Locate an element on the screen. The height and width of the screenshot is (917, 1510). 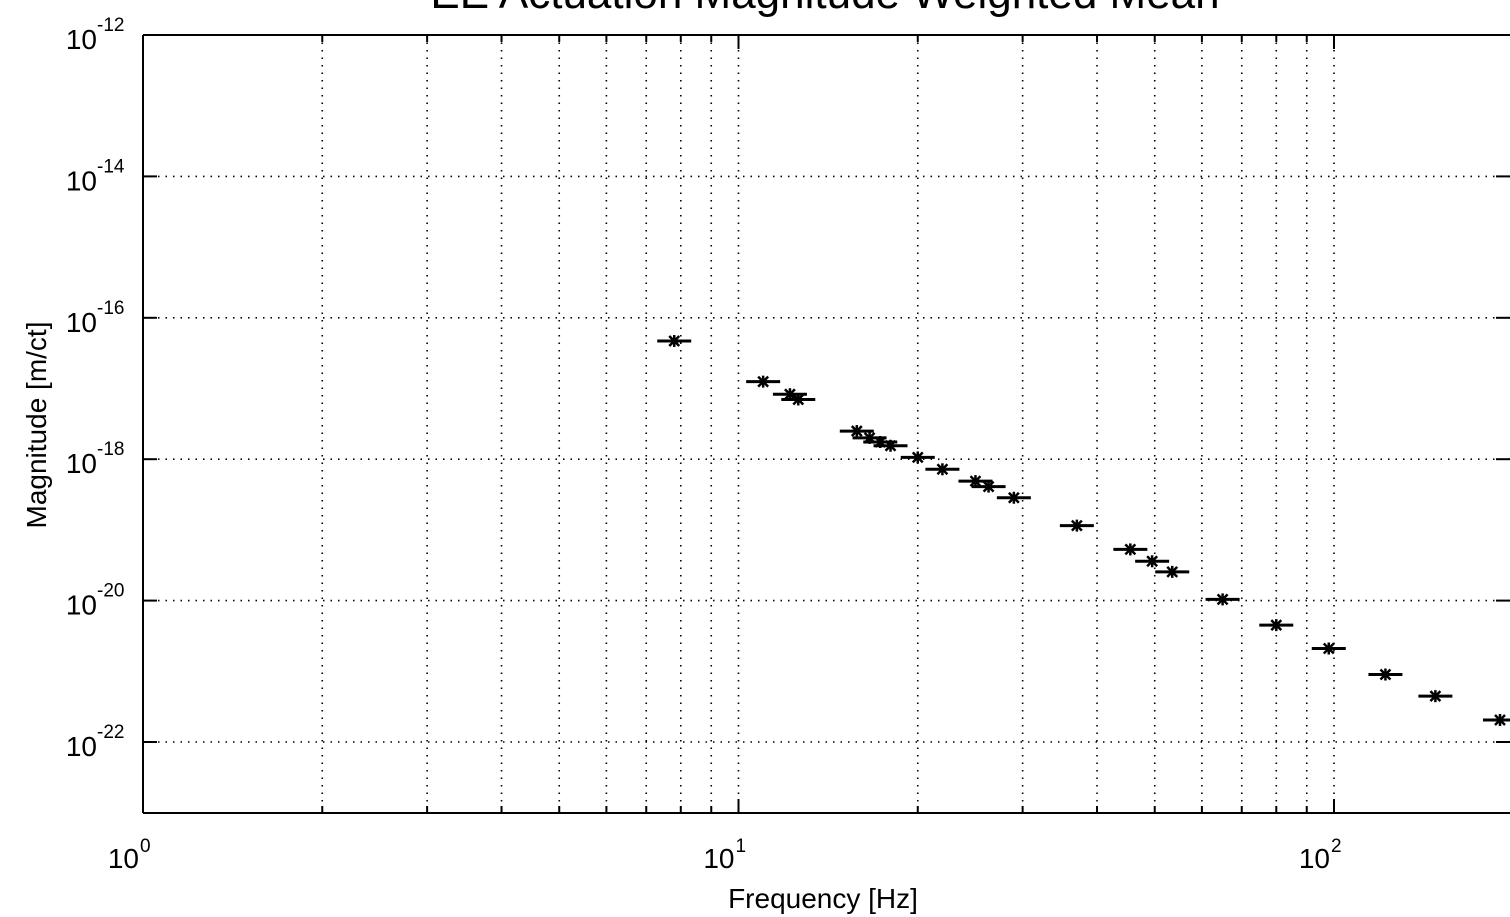
y-tick-label: 10 -20 is located at coordinates (95, 601).